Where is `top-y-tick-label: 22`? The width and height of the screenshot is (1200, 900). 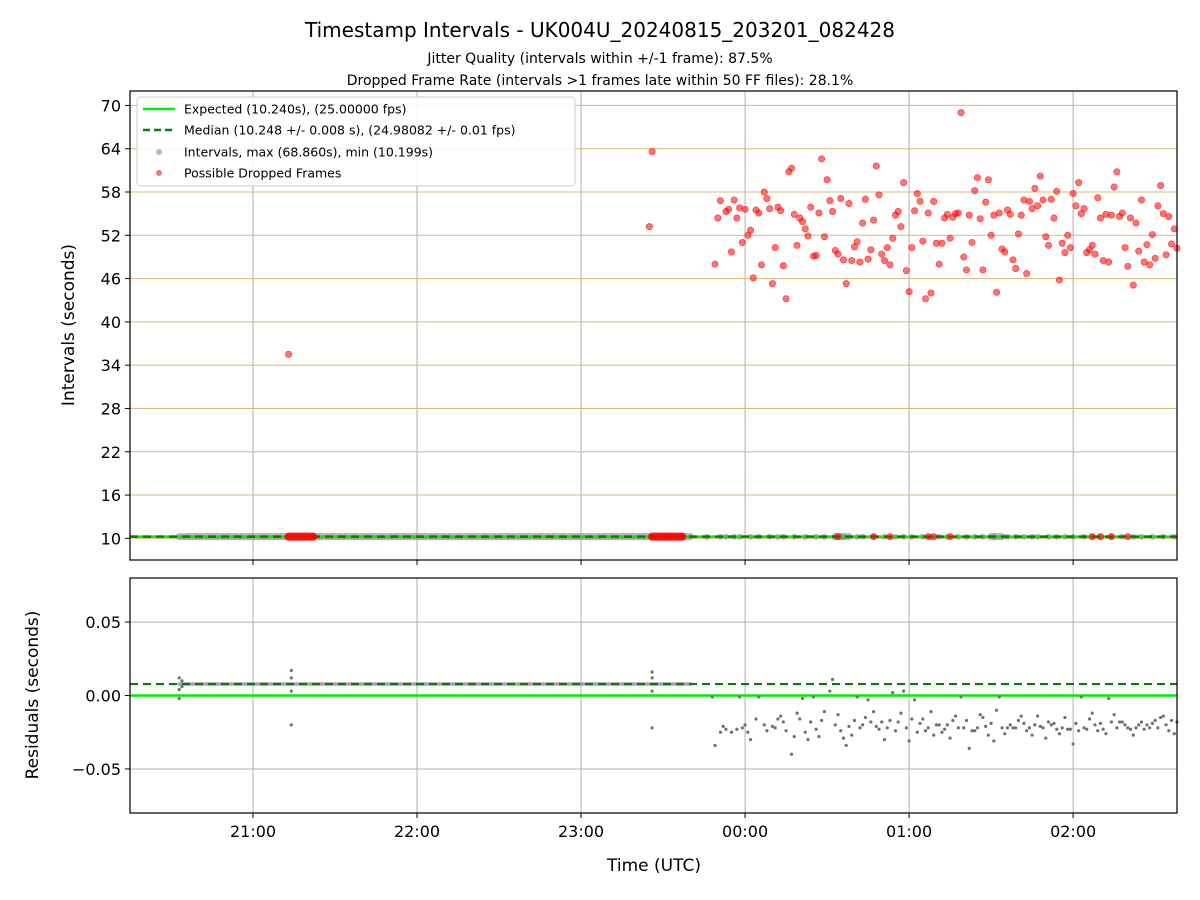
top-y-tick-label: 22 is located at coordinates (111, 452).